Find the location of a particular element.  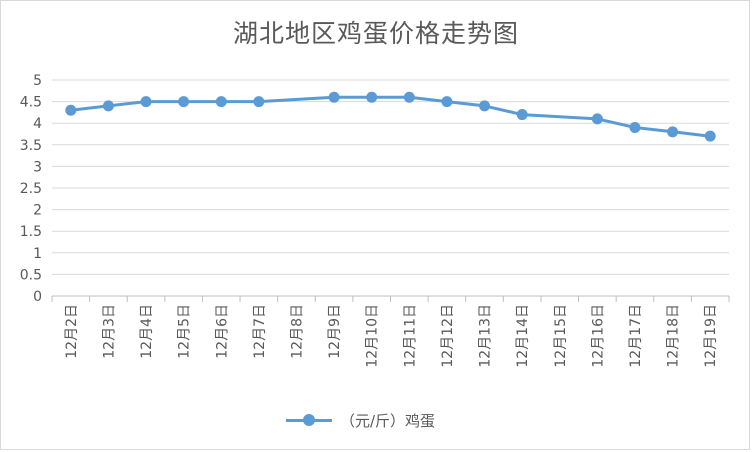

x-tick-label: 12月4日 is located at coordinates (147, 331).